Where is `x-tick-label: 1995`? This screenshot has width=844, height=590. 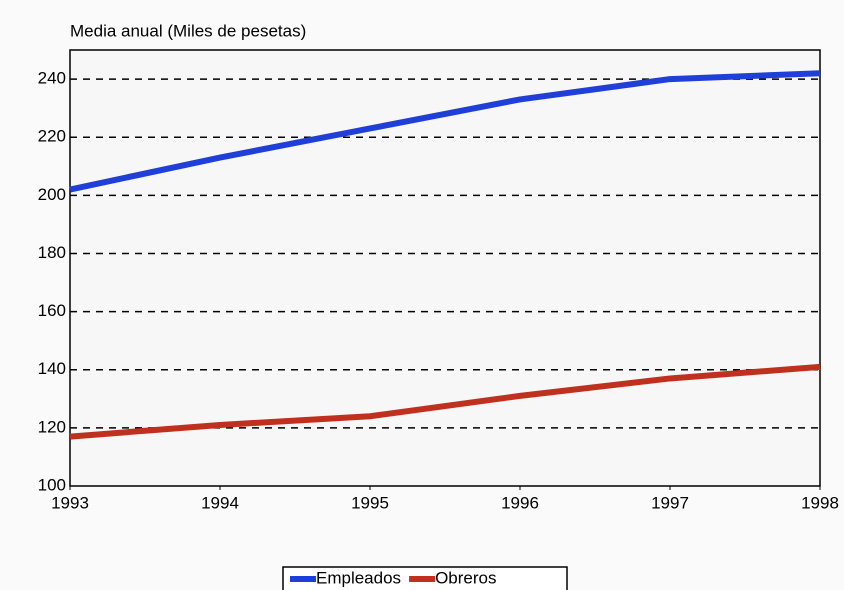 x-tick-label: 1995 is located at coordinates (370, 502).